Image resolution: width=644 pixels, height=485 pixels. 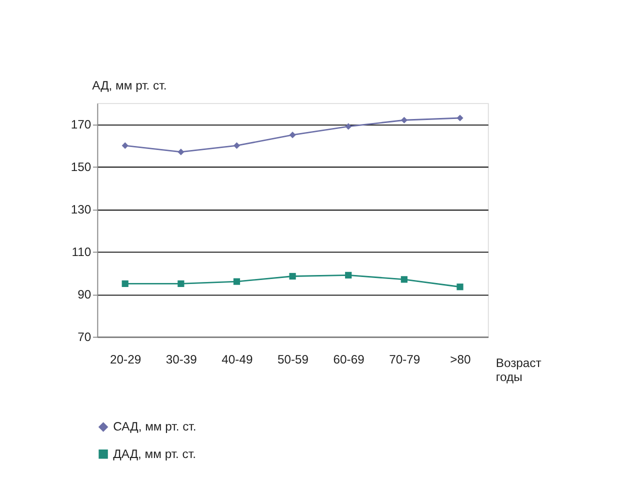 What do you see at coordinates (461, 359) in the screenshot?
I see `x-tick-label: >80` at bounding box center [461, 359].